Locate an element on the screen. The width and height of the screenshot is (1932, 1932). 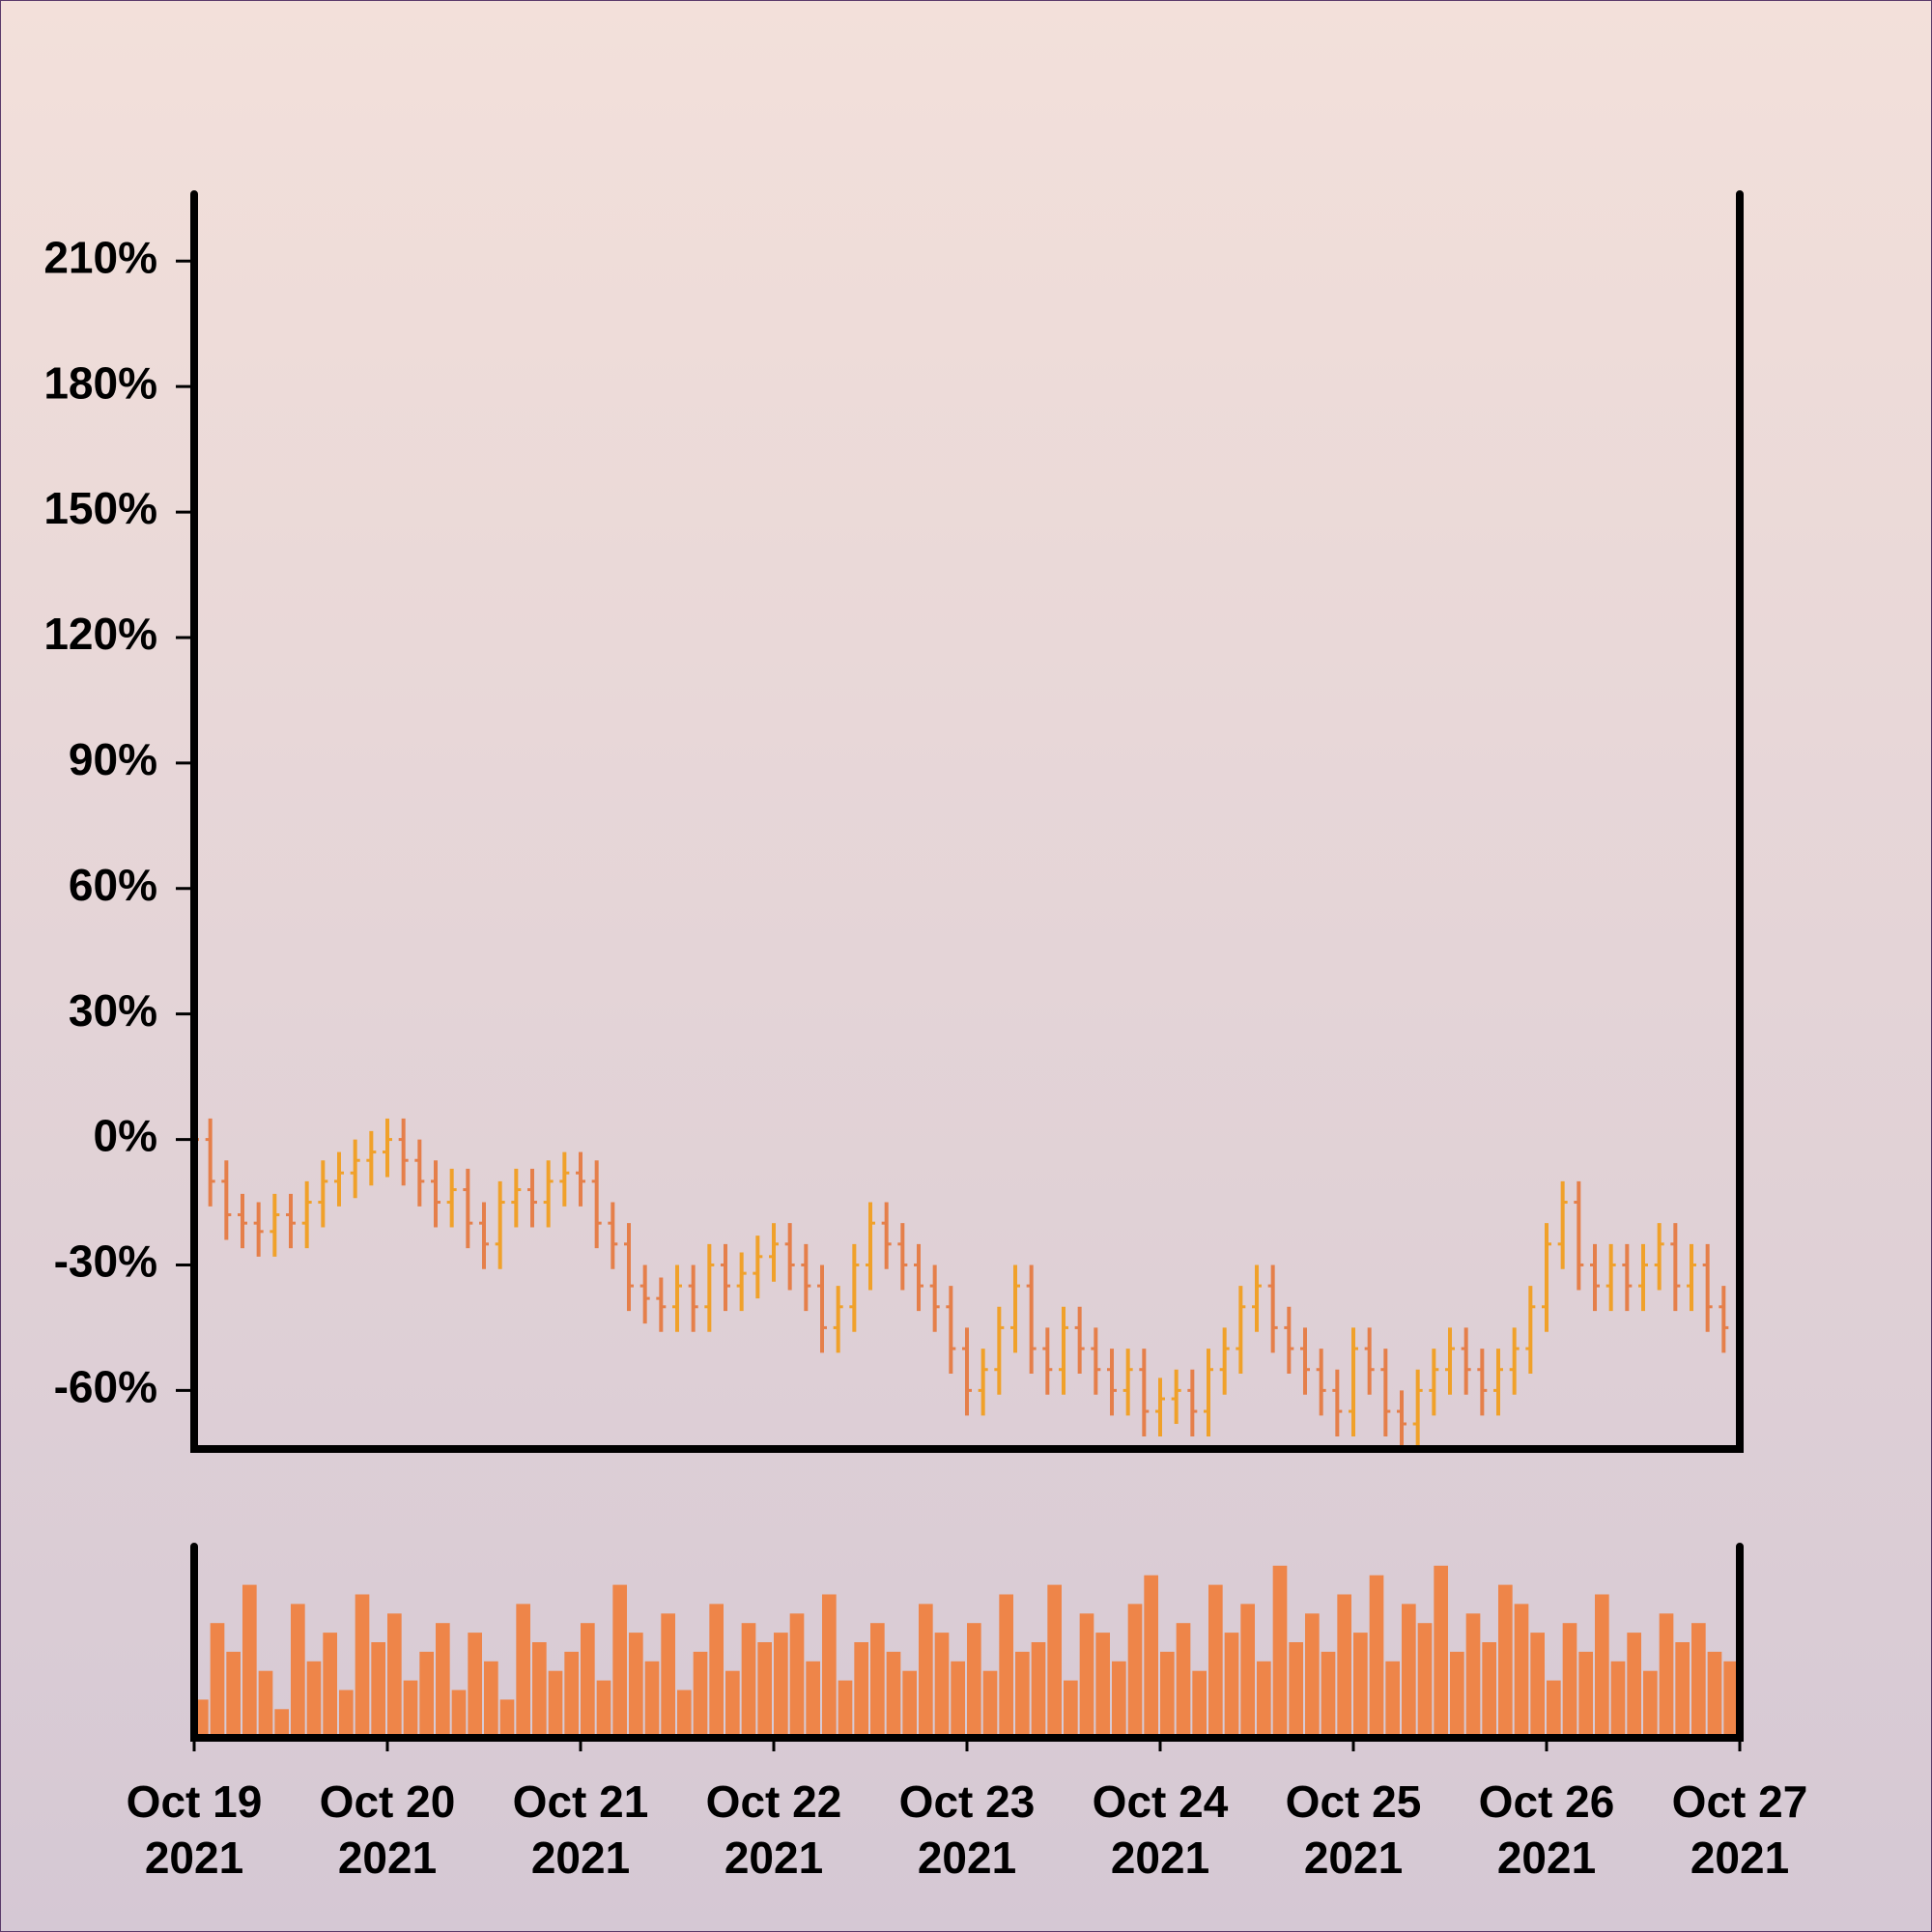
x-tick-label: Oct 21 2021 is located at coordinates (580, 1829).